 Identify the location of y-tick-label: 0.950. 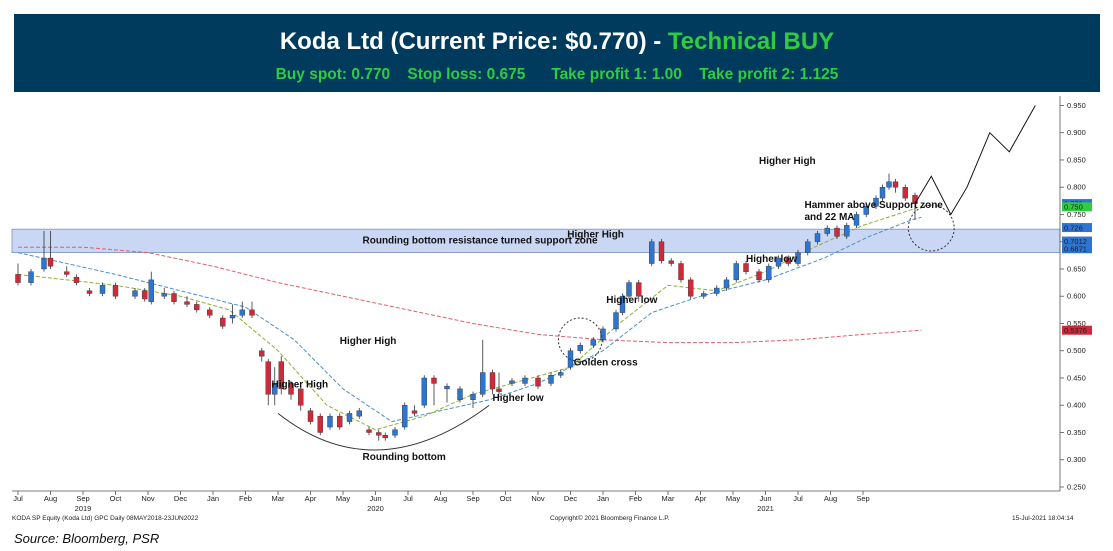
(1076, 105).